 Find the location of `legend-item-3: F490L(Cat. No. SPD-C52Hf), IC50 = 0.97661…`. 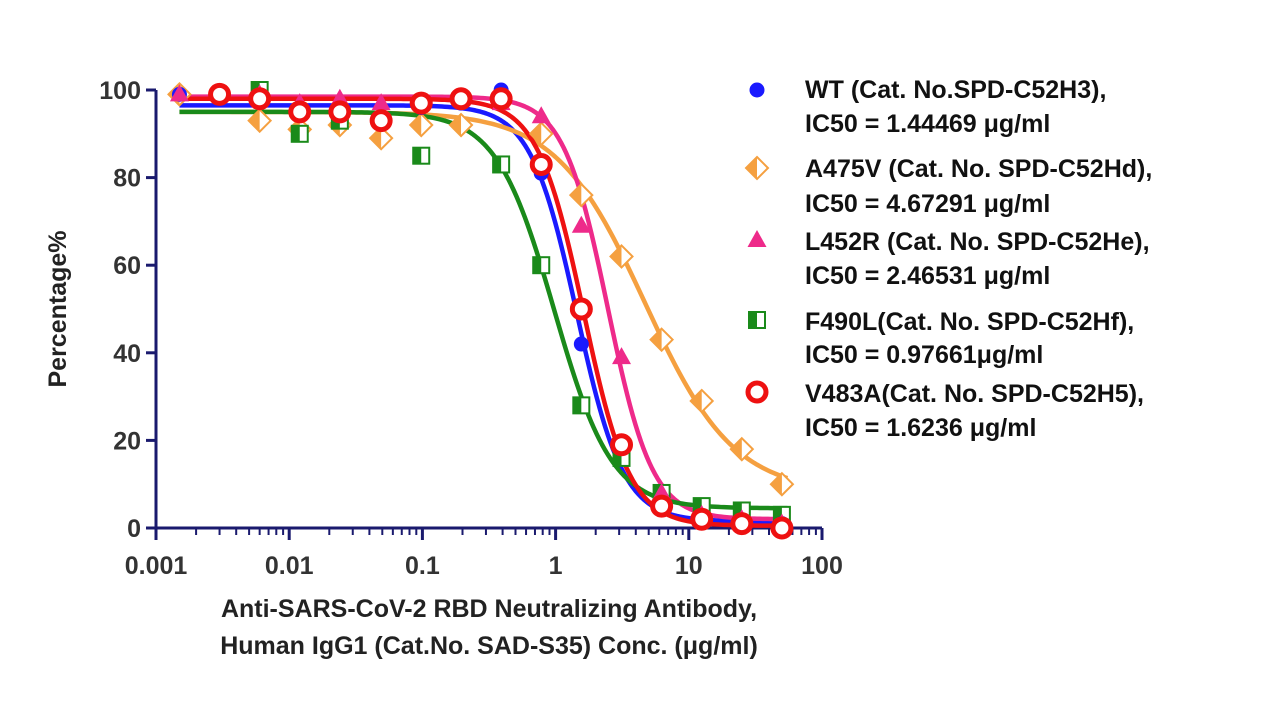

legend-item-3: F490L(Cat. No. SPD-C52Hf), IC50 = 0.97661… is located at coordinates (941, 338).